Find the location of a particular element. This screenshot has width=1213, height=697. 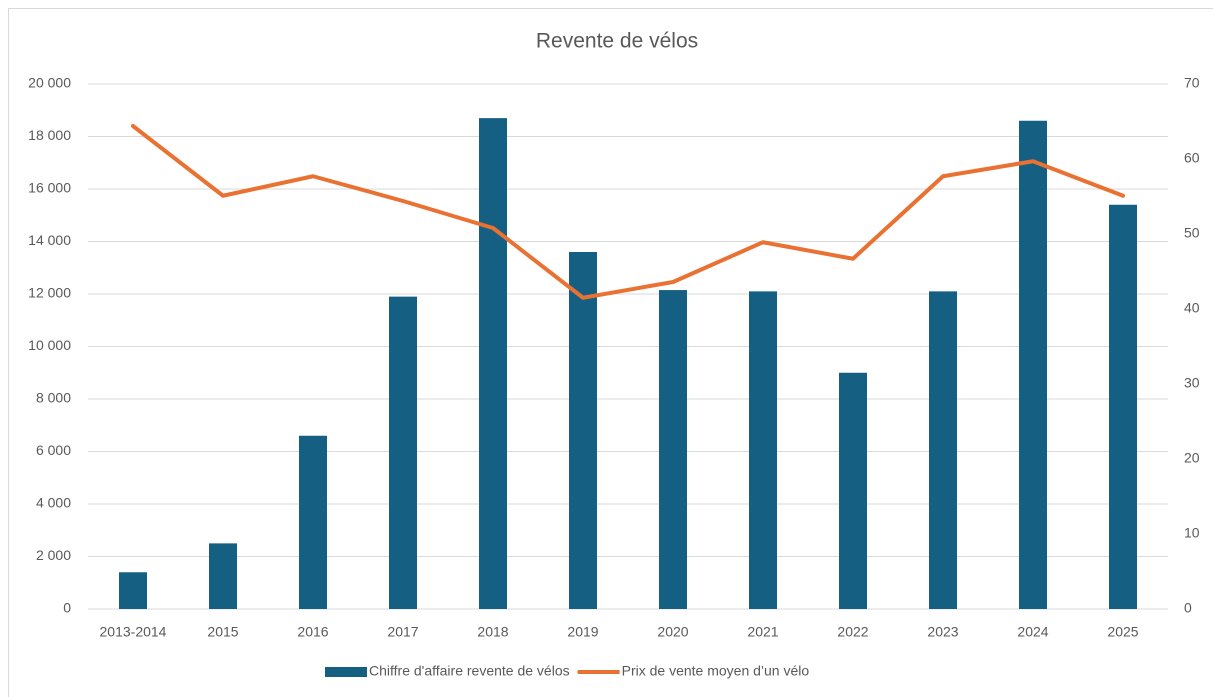

x-tick-label: 2018 is located at coordinates (492, 632).